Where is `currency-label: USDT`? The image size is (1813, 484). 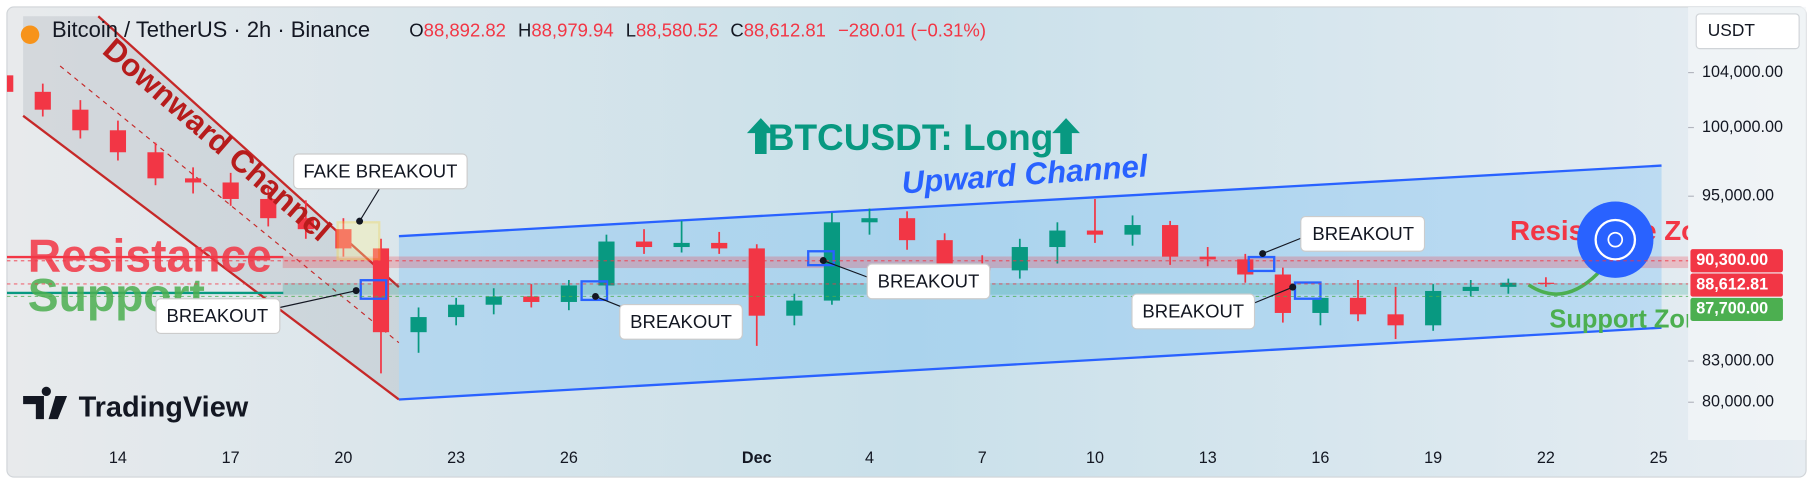
currency-label: USDT is located at coordinates (1732, 30).